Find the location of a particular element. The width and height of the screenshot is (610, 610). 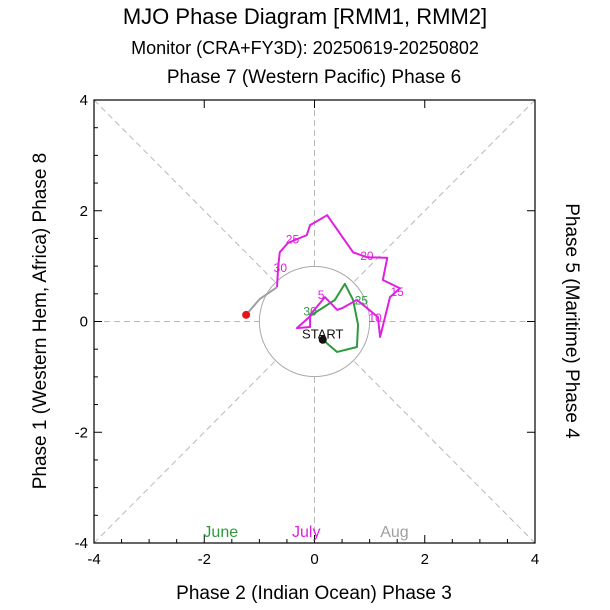

x-axis-label: Phase 2 (Indian Ocean) Phase 3 is located at coordinates (314, 593).